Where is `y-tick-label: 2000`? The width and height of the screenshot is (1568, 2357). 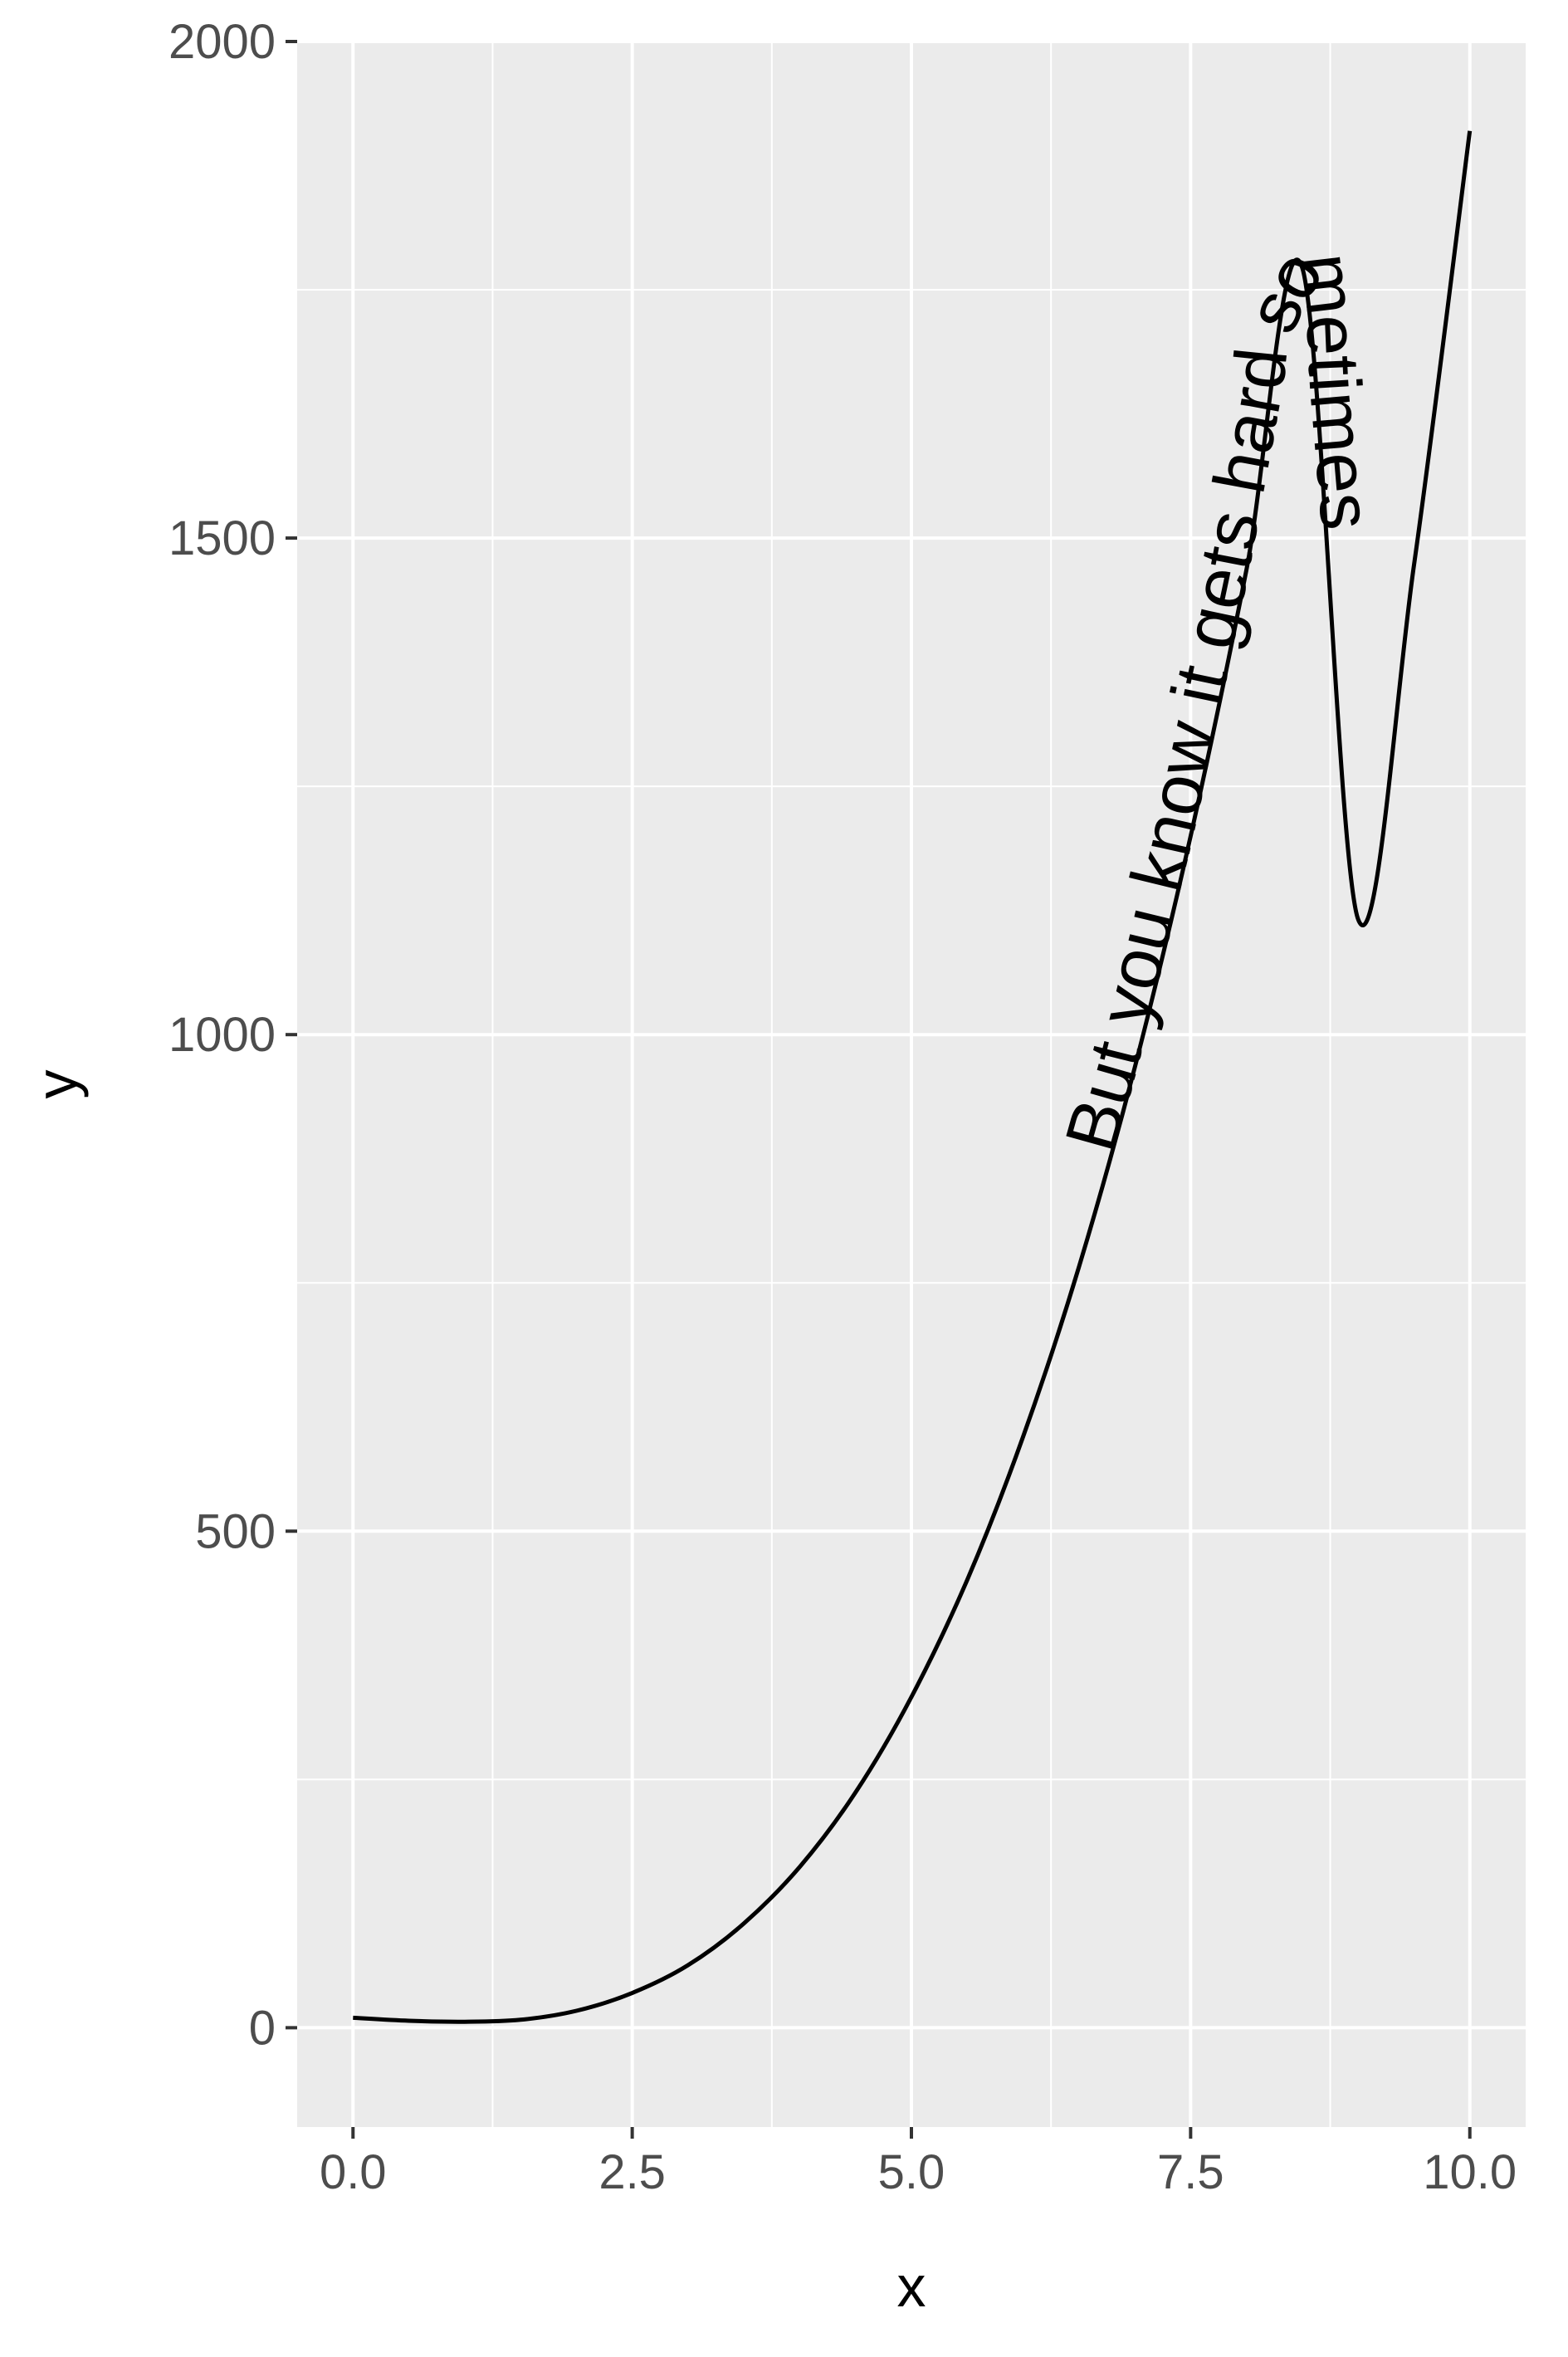 y-tick-label: 2000 is located at coordinates (223, 42).